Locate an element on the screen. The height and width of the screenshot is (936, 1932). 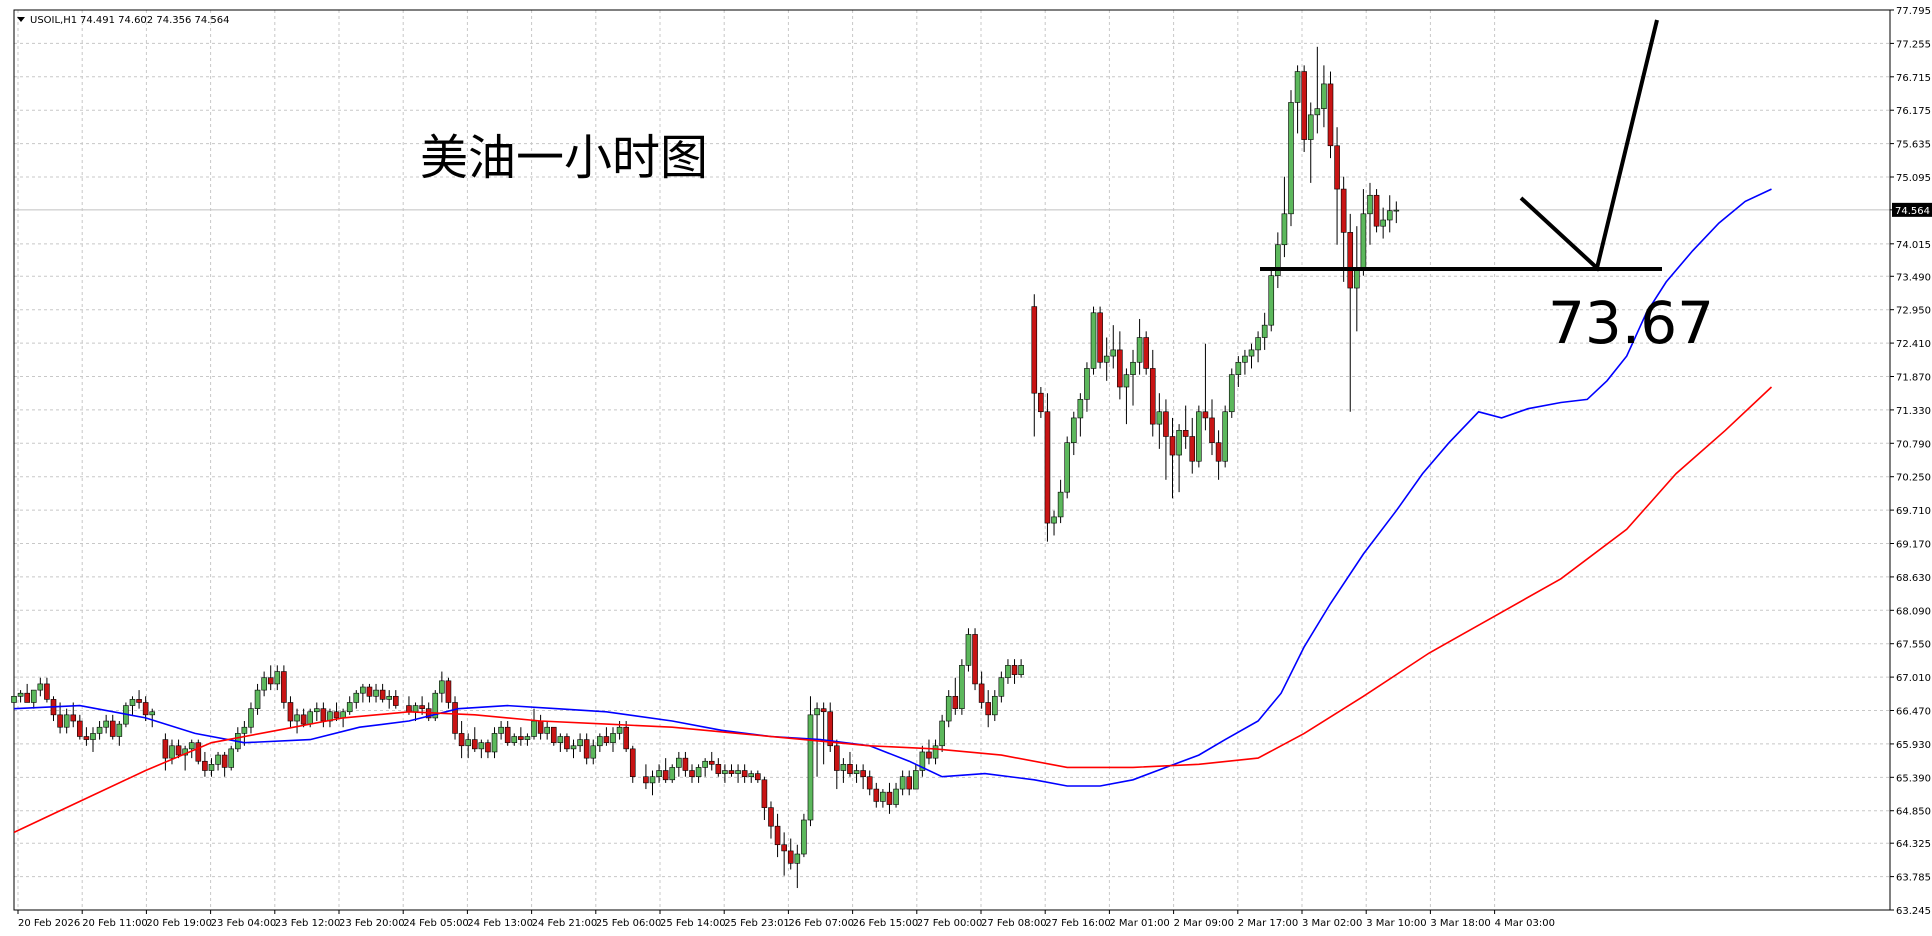
y-tick-label: 77.795 is located at coordinates (1913, 11).